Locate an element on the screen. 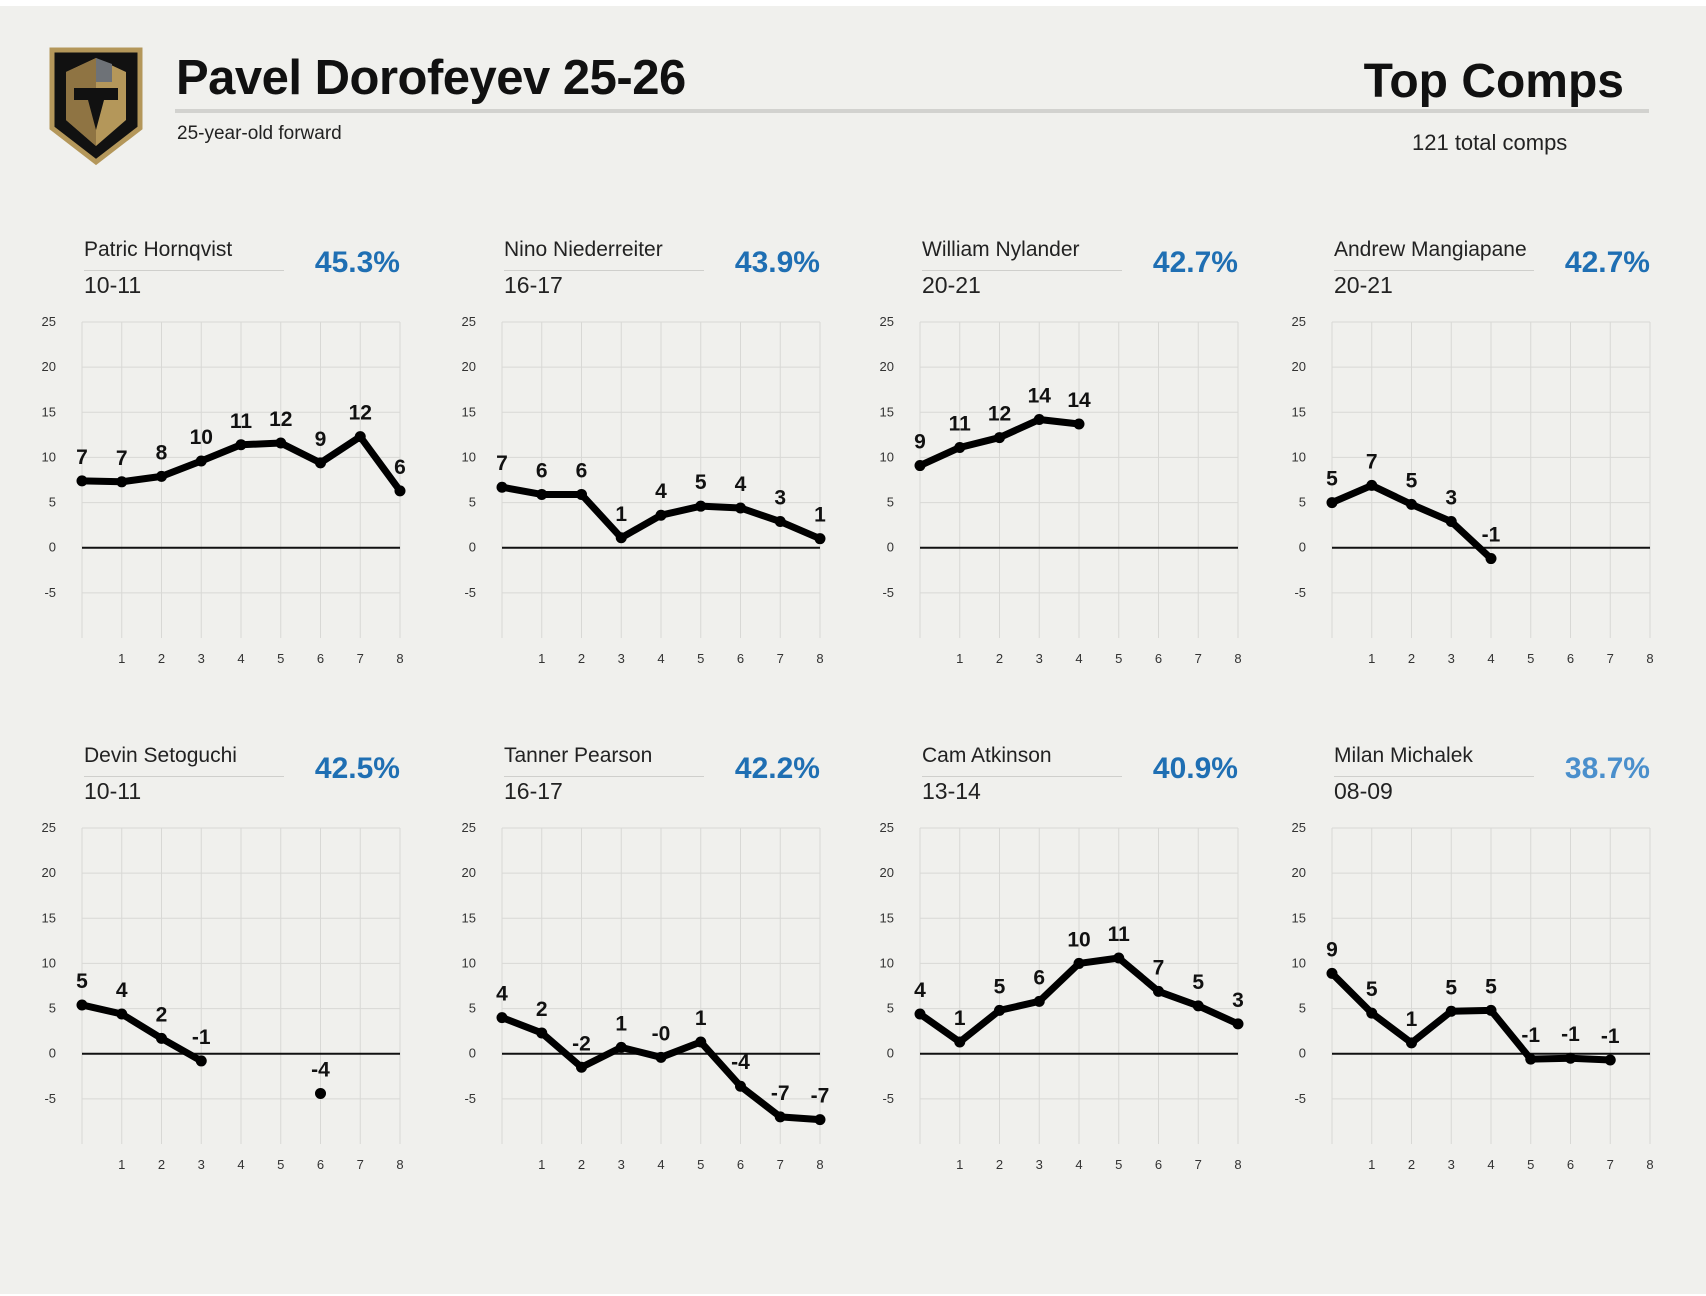 This screenshot has width=1706, height=1296. comp-similarity-pct: 42.2% is located at coordinates (777, 768).